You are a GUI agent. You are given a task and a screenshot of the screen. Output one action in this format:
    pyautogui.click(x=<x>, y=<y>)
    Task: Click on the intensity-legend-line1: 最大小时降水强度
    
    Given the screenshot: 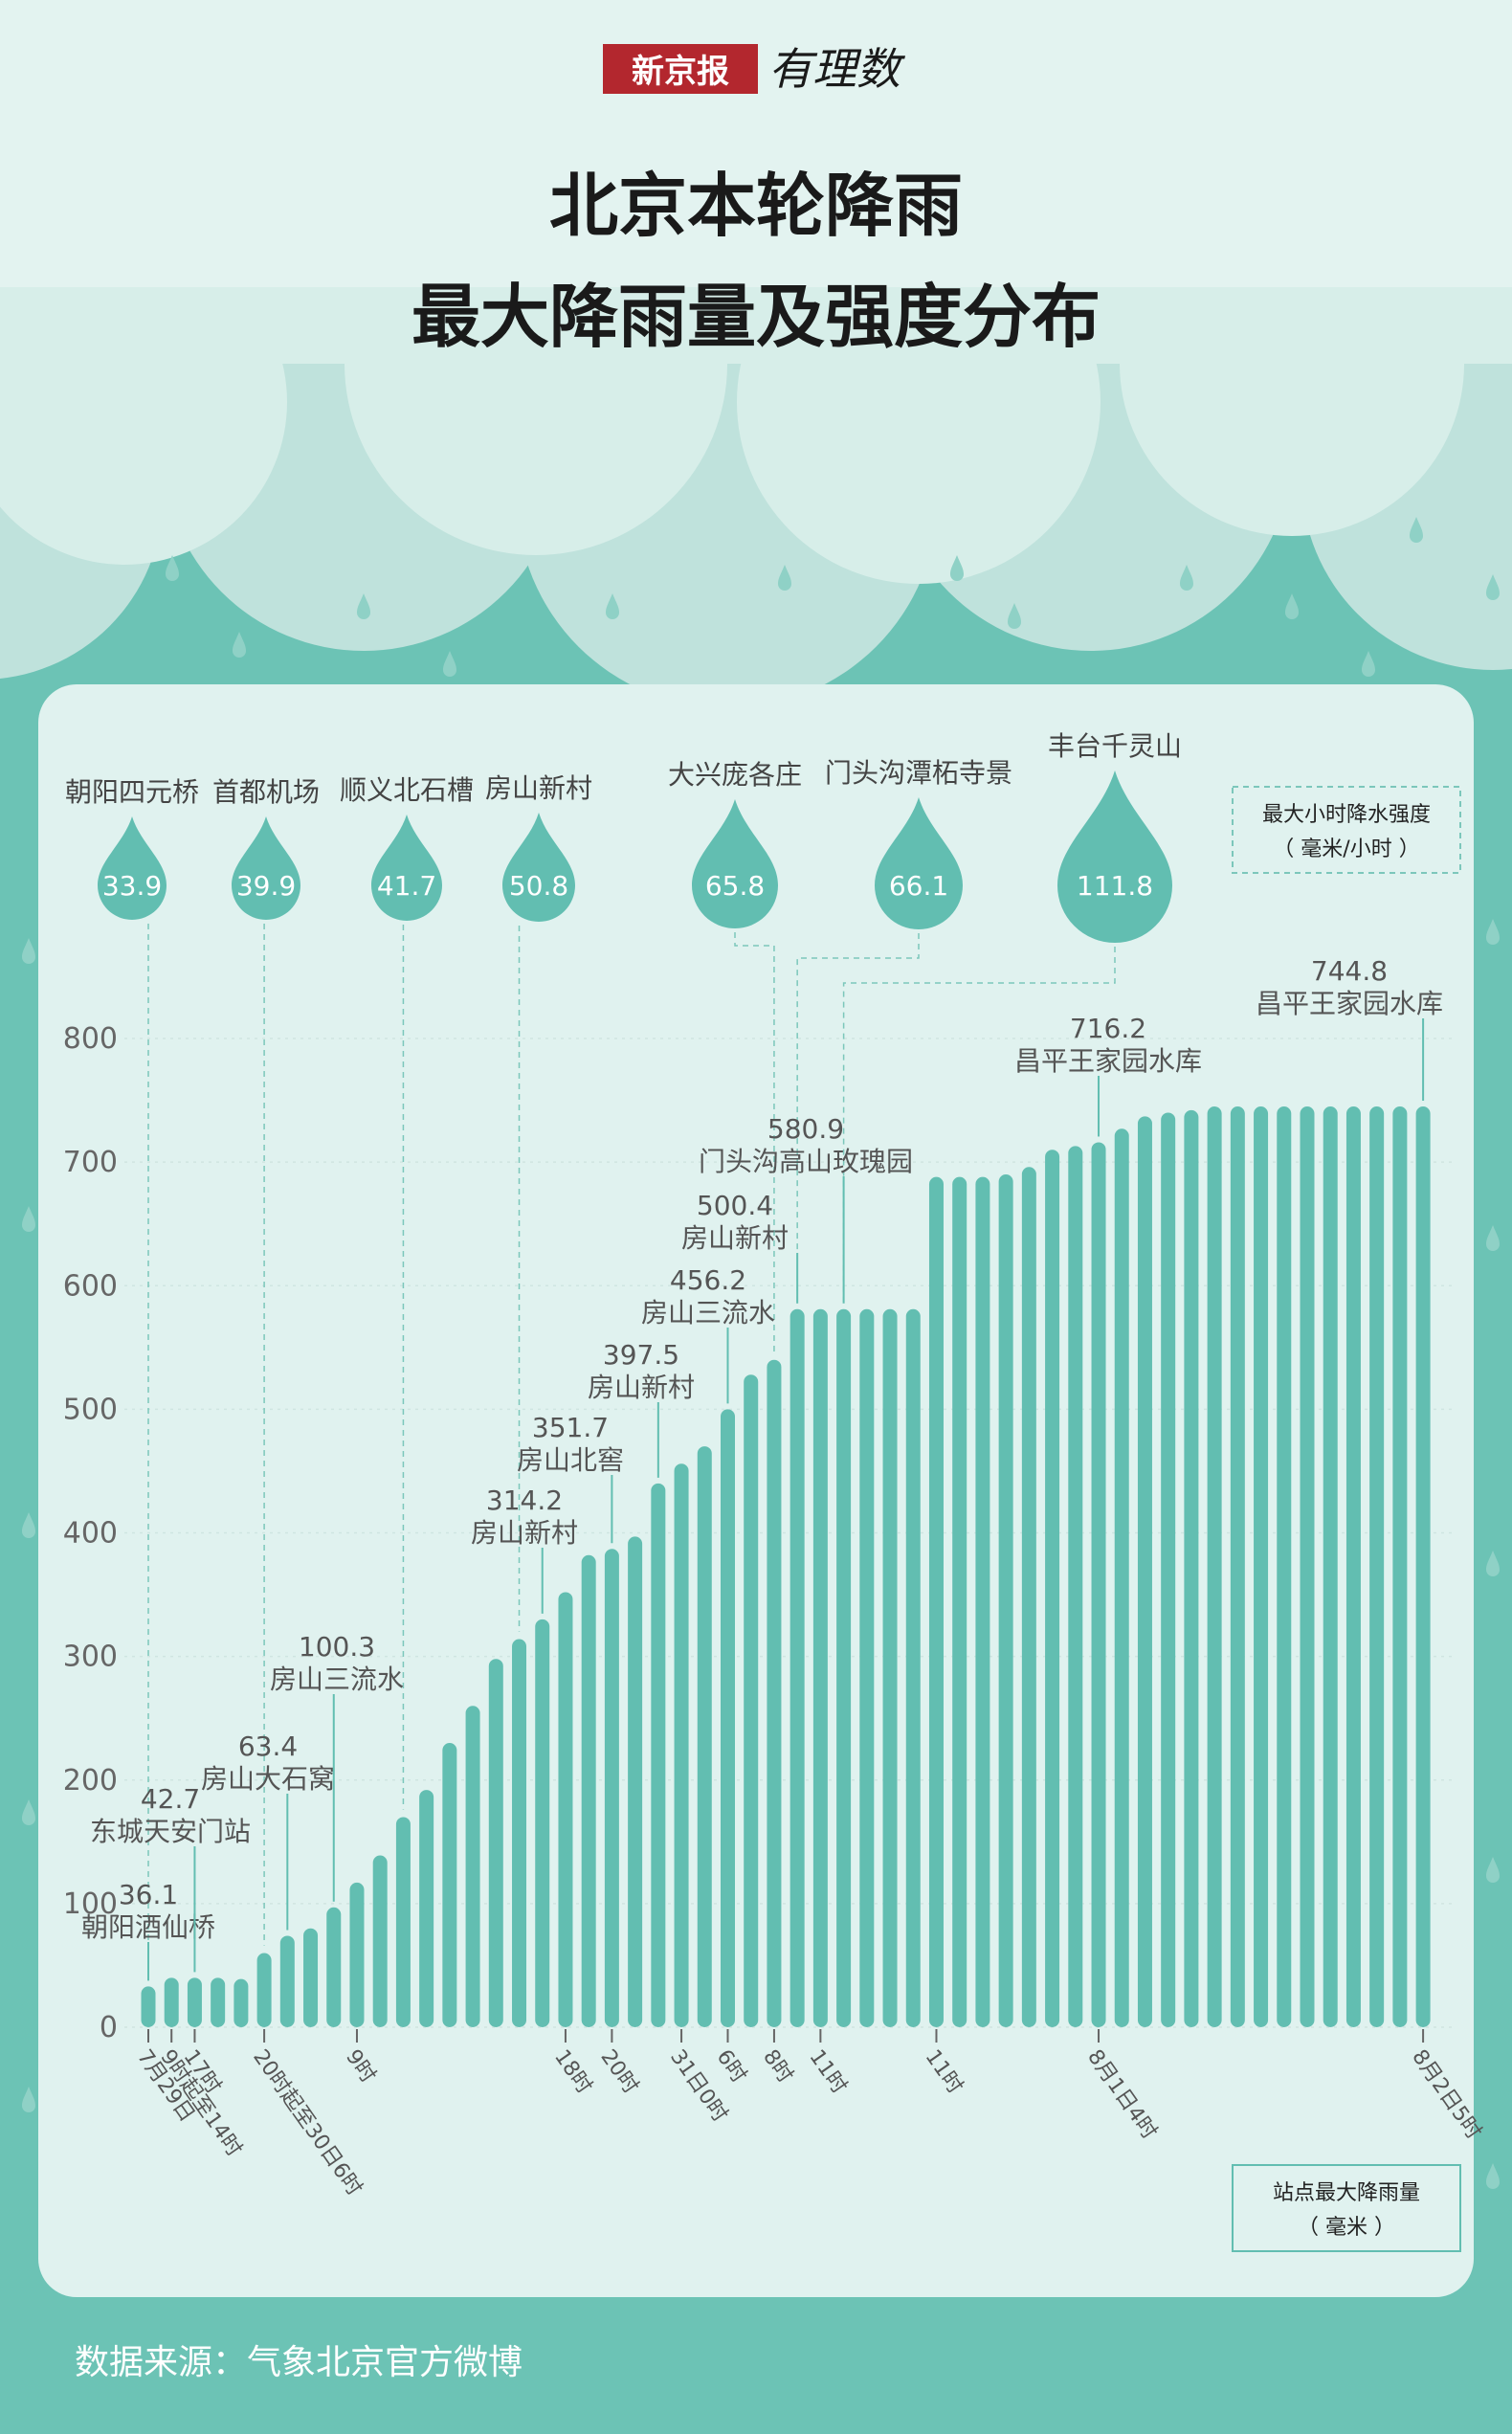 What is the action you would take?
    pyautogui.click(x=1346, y=815)
    